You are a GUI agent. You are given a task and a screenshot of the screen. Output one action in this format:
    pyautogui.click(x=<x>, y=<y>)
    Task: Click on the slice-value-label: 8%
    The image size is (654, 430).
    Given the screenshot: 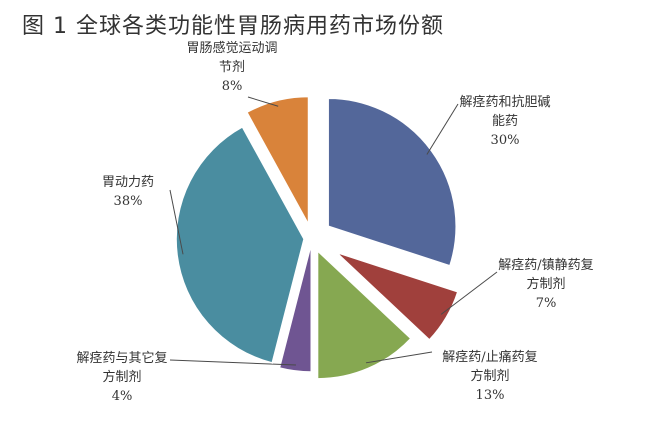 What is the action you would take?
    pyautogui.click(x=232, y=86)
    